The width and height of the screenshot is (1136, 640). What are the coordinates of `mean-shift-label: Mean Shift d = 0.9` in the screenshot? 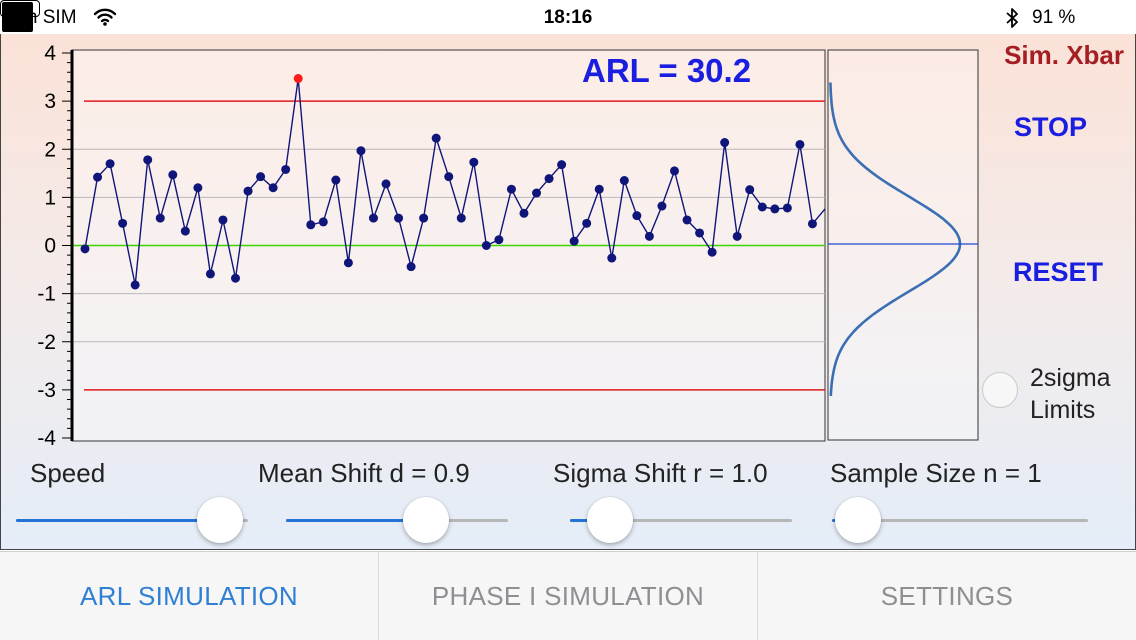 It's located at (364, 473).